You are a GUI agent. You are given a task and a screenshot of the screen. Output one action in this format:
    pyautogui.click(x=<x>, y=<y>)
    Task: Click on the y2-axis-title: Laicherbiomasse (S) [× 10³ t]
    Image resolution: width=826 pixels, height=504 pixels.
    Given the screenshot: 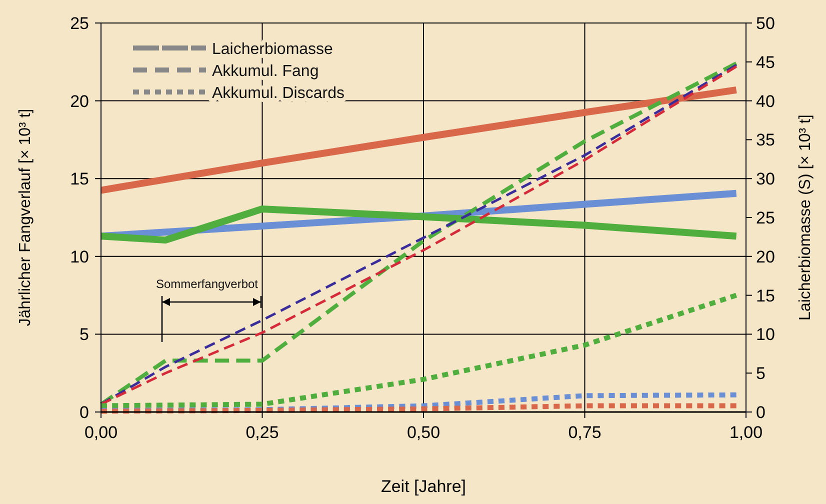 What is the action you would take?
    pyautogui.click(x=805, y=217)
    